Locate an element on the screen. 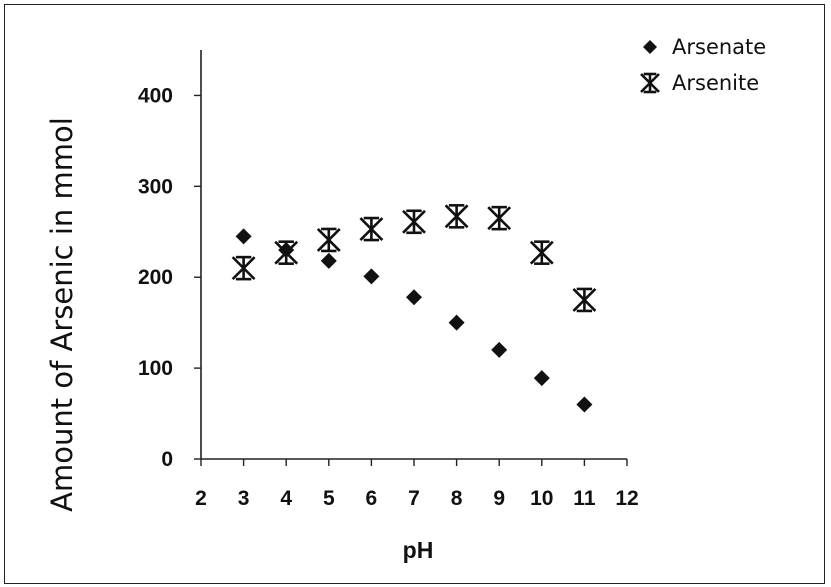 Image resolution: width=831 pixels, height=587 pixels. y-tick-label: 0 is located at coordinates (167, 459).